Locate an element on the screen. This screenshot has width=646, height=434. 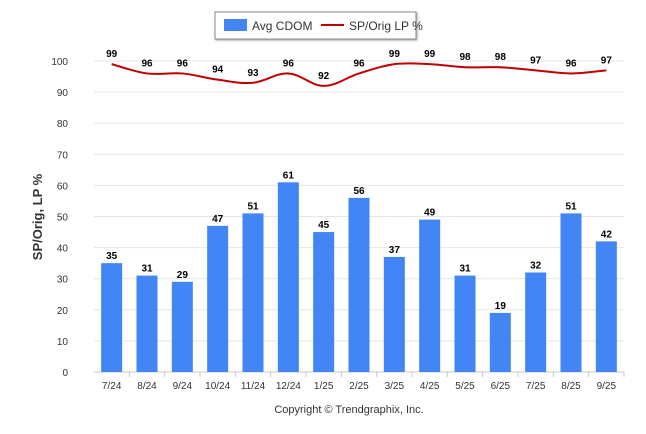
x-tick-label: 5/25 is located at coordinates (465, 386).